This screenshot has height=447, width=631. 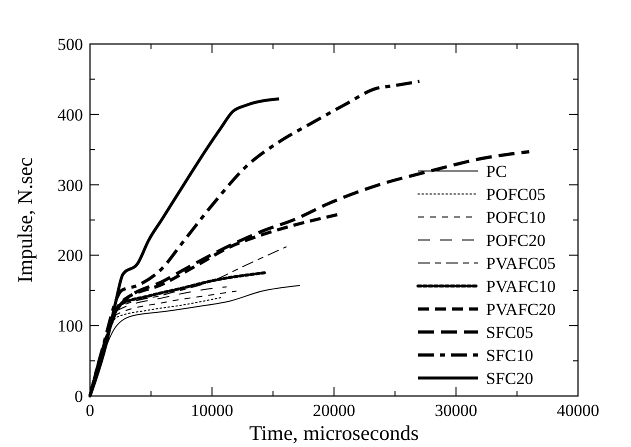 I want to click on y-tick-label: 200, so click(x=70, y=256).